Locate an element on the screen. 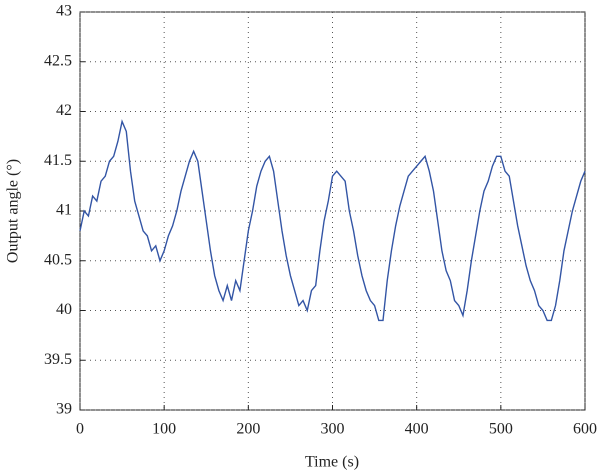 The image size is (600, 476). x-tick-label: 500 is located at coordinates (501, 429).